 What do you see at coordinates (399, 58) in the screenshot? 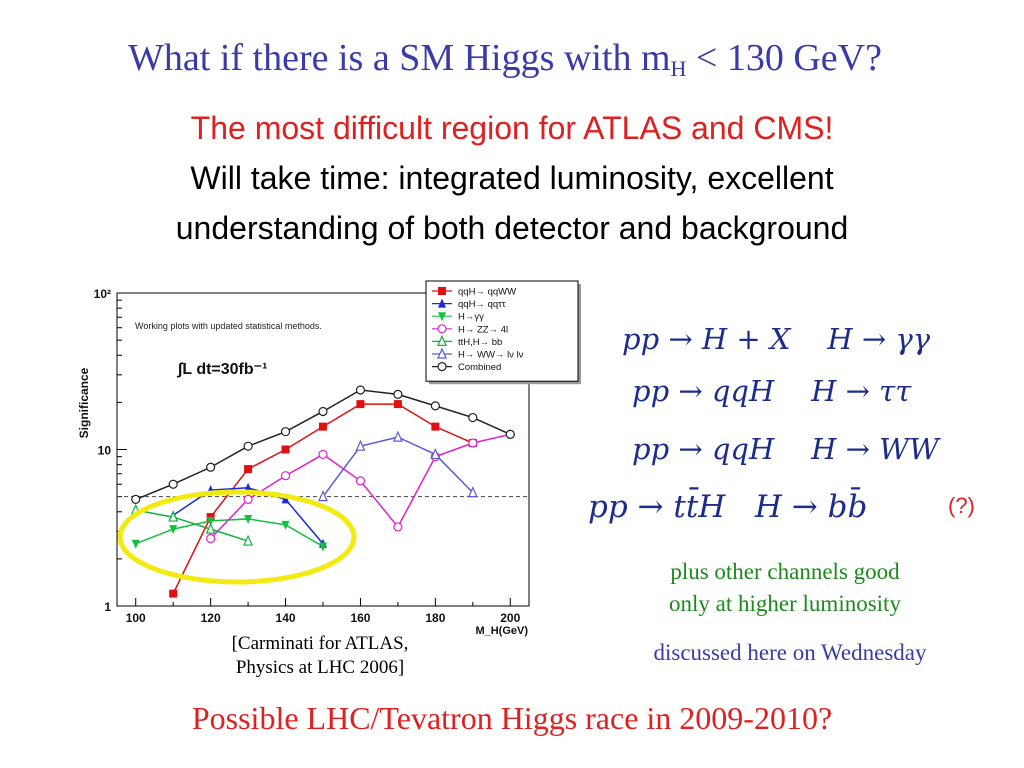
I see `title-main: What if there is a SM Higgs with m` at bounding box center [399, 58].